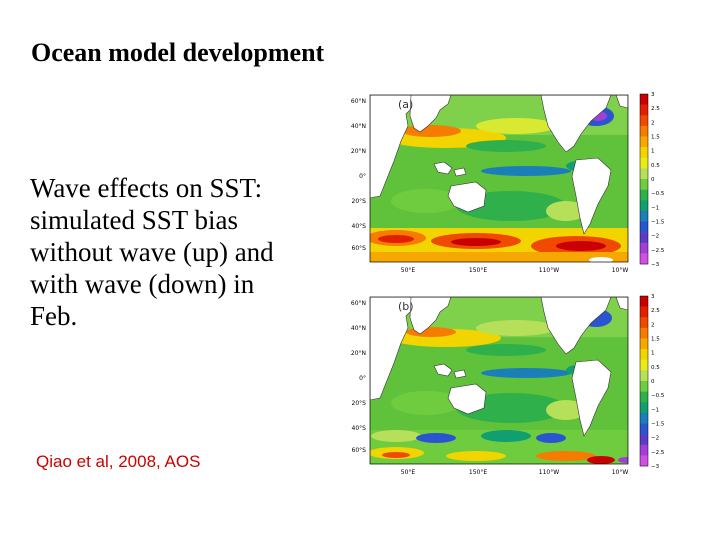 The width and height of the screenshot is (720, 540). I want to click on description-line: Feb., so click(54, 316).